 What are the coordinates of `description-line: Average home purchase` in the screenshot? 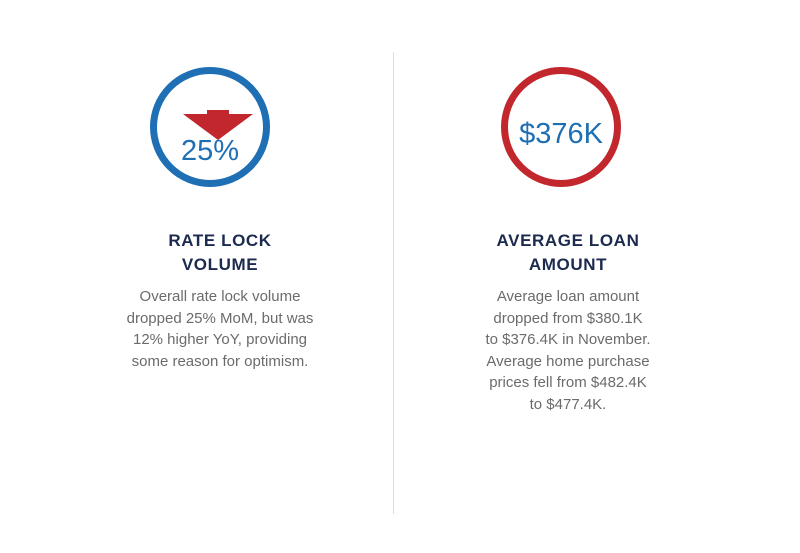 It's located at (568, 361).